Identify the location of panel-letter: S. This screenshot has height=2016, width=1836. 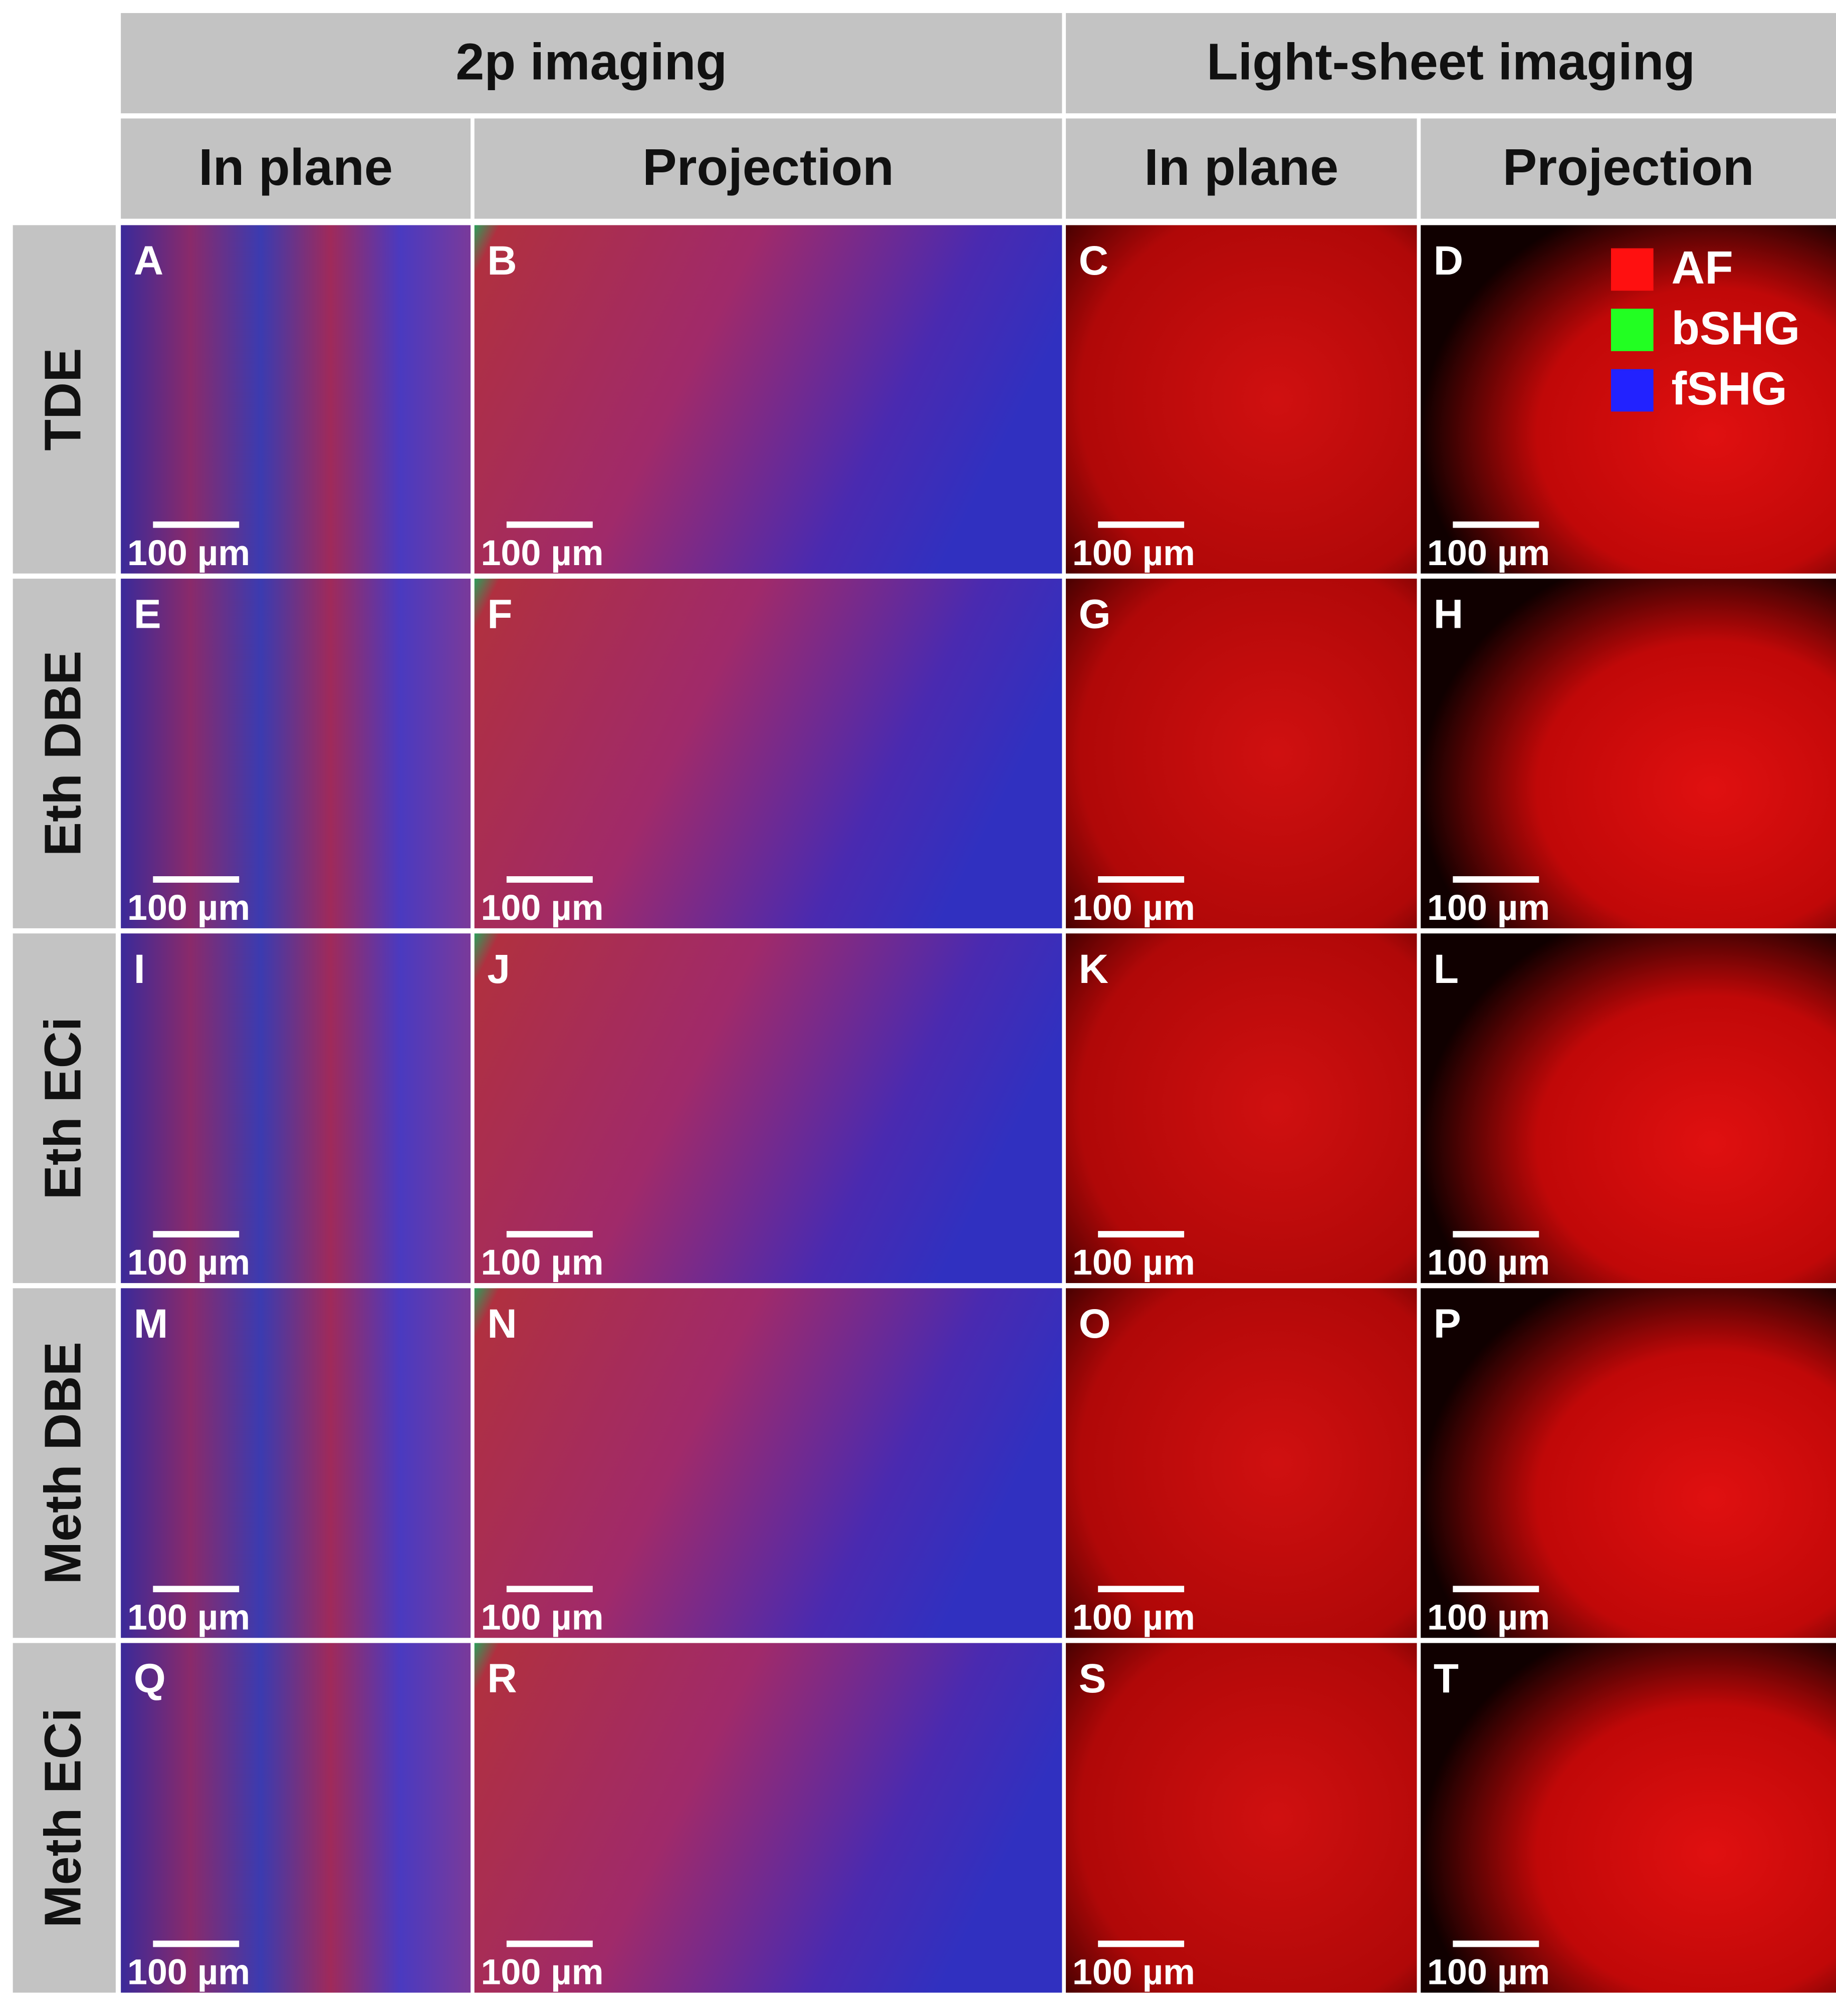
(1092, 1678).